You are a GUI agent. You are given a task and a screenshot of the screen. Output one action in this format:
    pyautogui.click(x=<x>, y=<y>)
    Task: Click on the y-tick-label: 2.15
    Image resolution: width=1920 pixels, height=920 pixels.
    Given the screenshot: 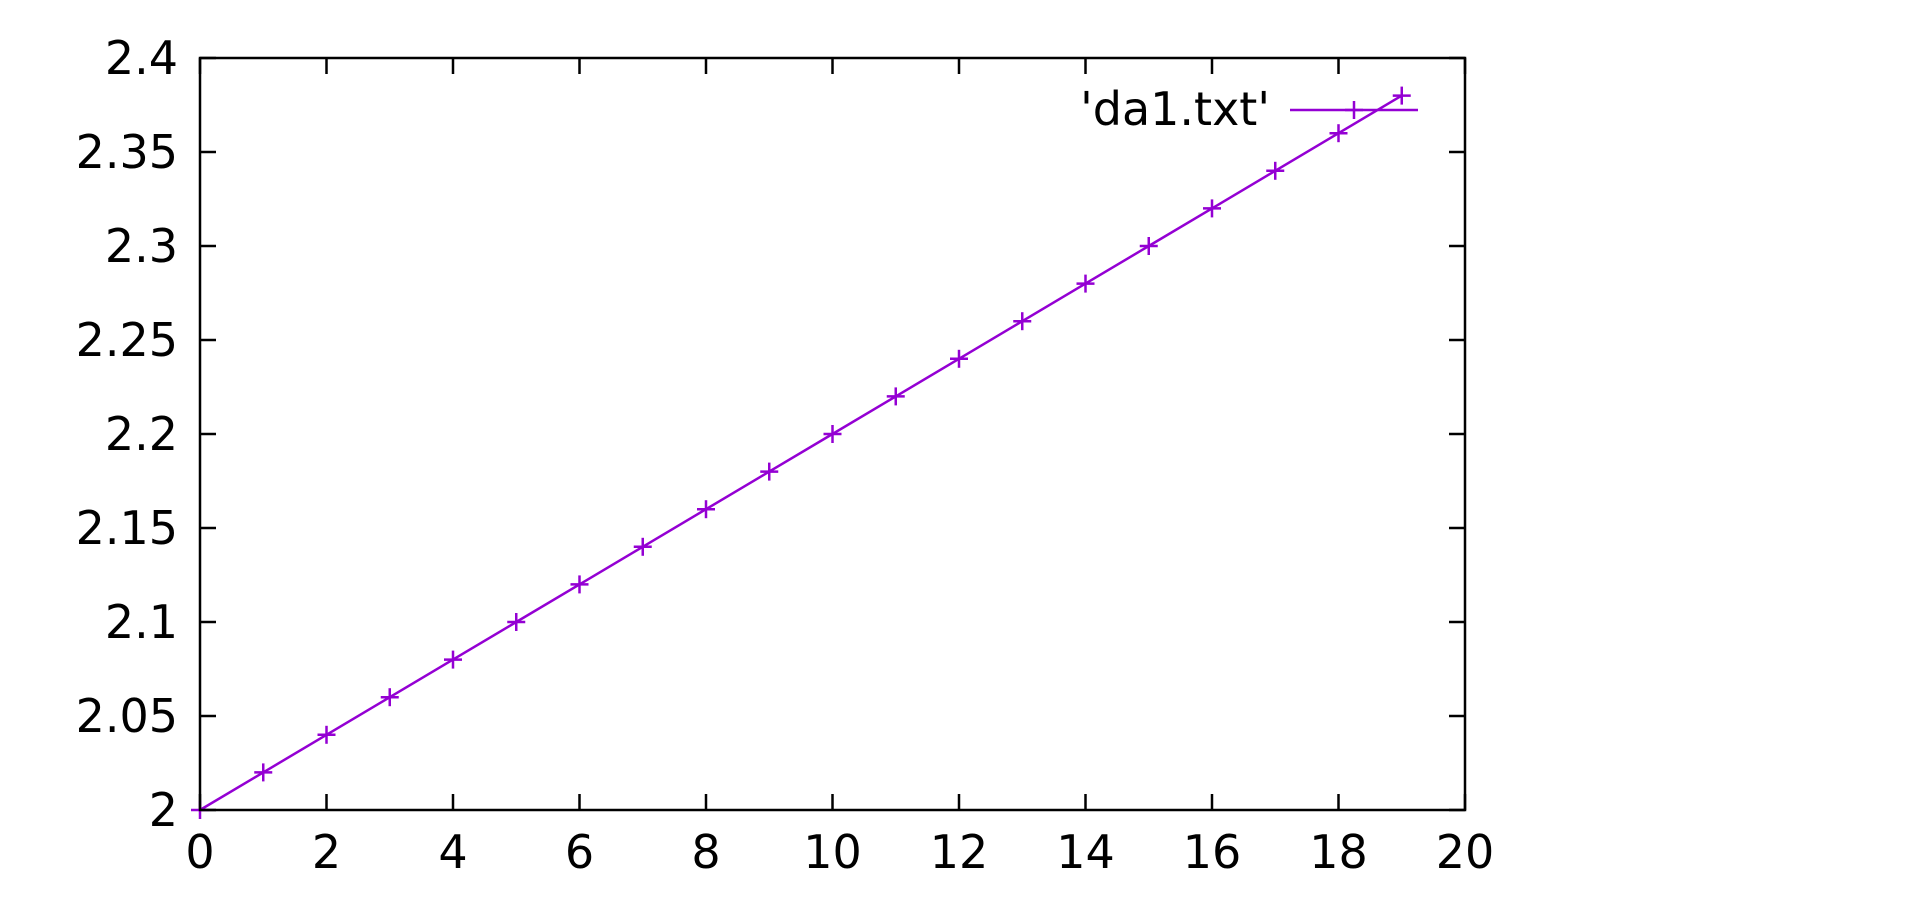 What is the action you would take?
    pyautogui.click(x=127, y=528)
    